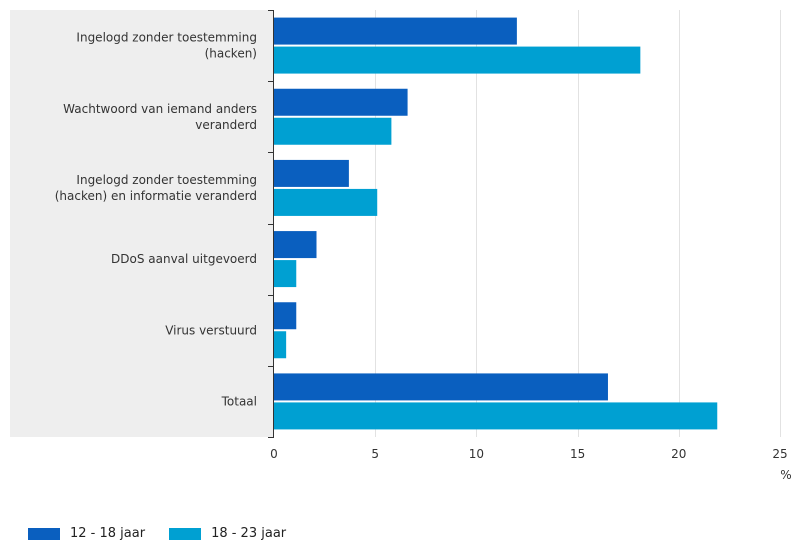 The image size is (794, 545). I want to click on legend-item-12-18: 12 - 18 jaar, so click(86, 533).